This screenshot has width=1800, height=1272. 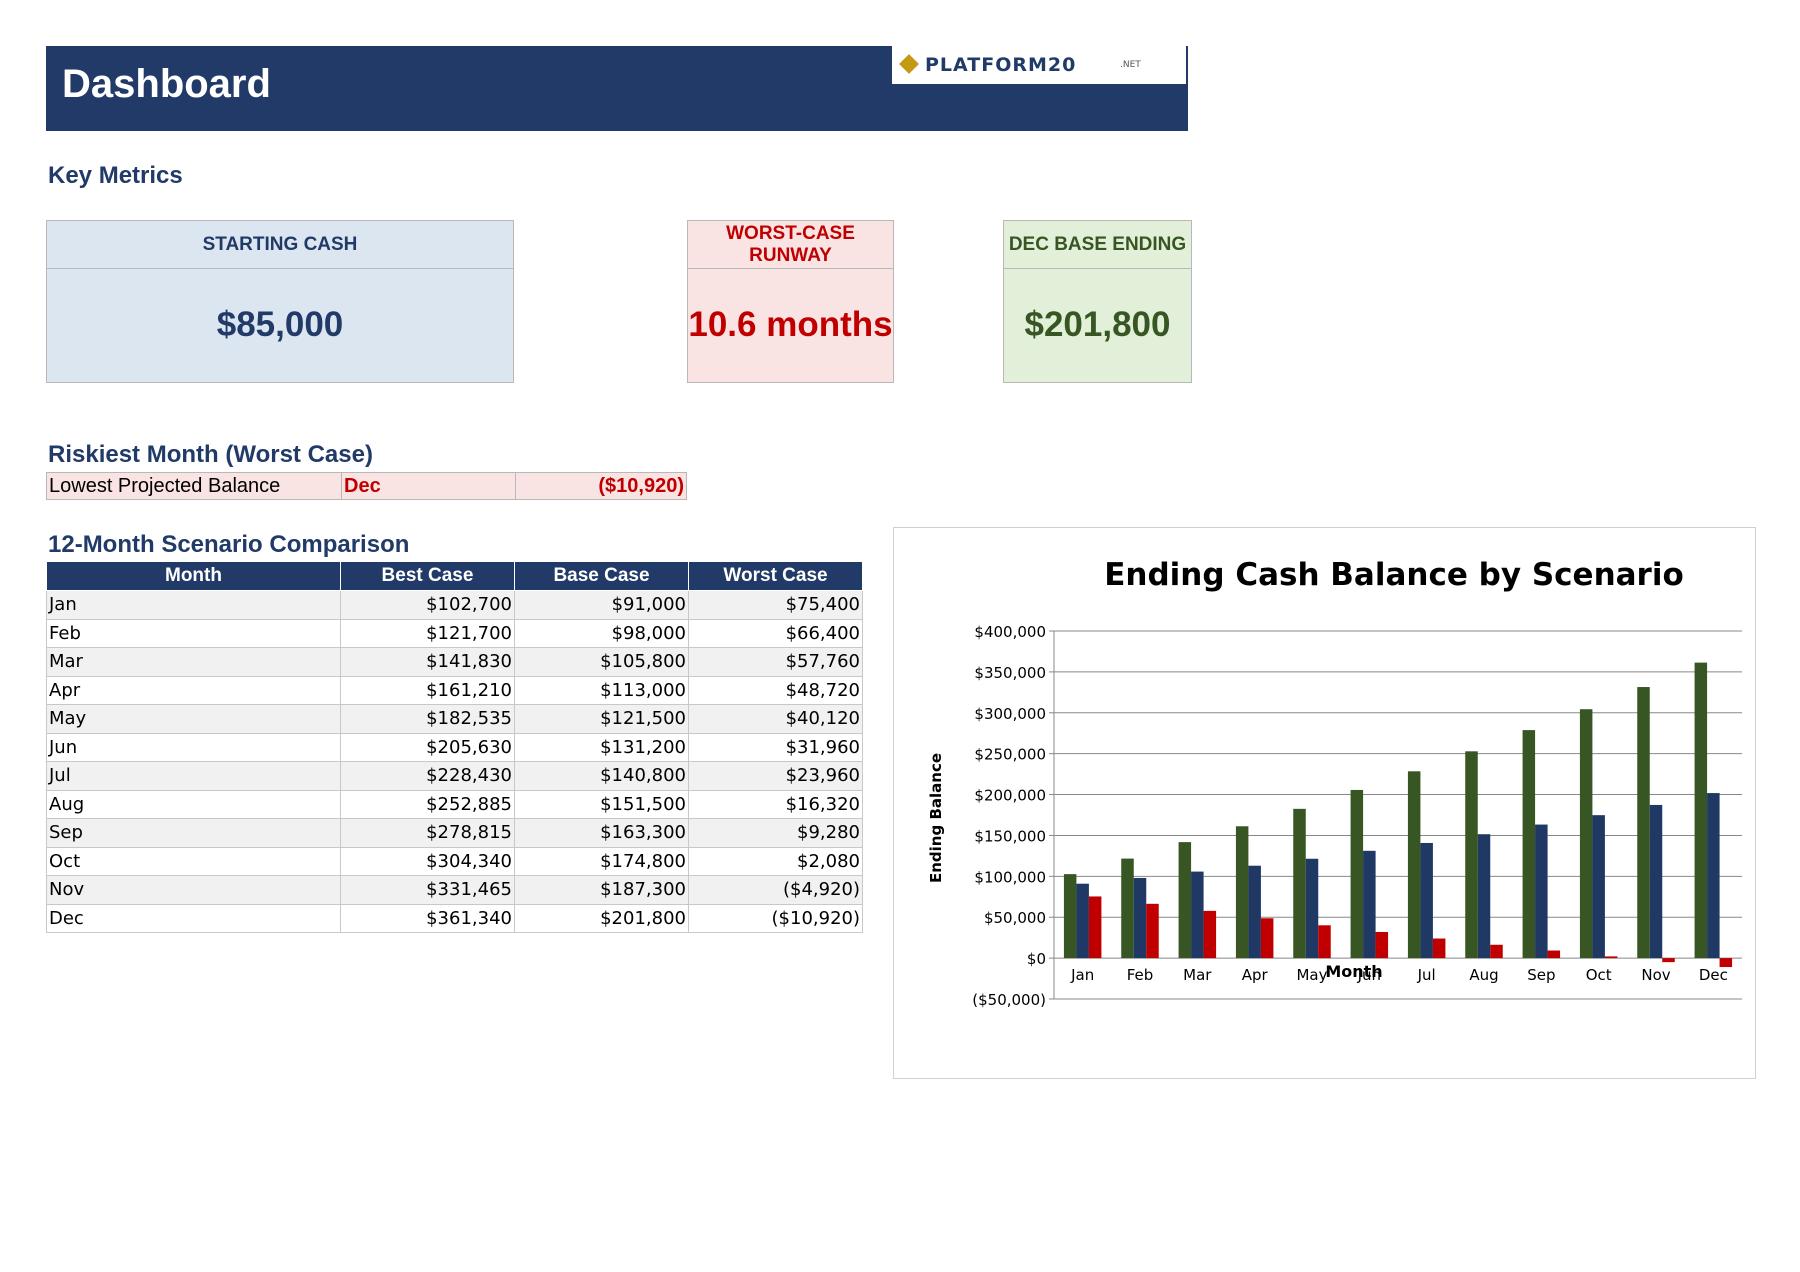 I want to click on riskiest-month-label: Lowest Projected Balance, so click(x=194, y=486).